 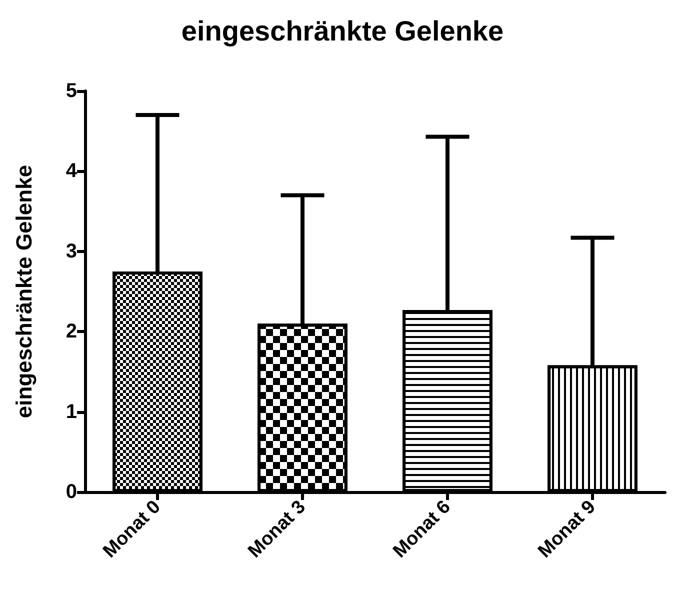 I want to click on chart-title: eingeschränkte Gelenke, so click(x=342, y=31).